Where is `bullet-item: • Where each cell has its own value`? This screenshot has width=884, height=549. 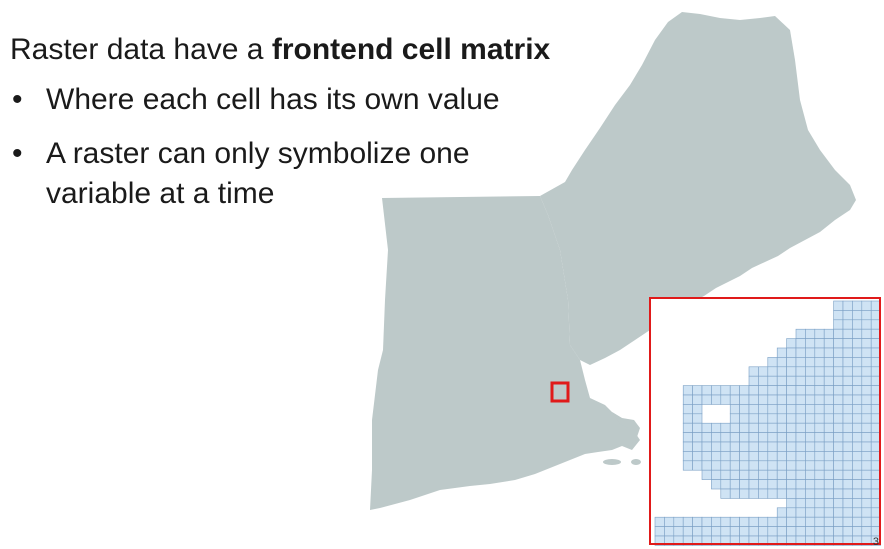 bullet-item: • Where each cell has its own value is located at coordinates (280, 100).